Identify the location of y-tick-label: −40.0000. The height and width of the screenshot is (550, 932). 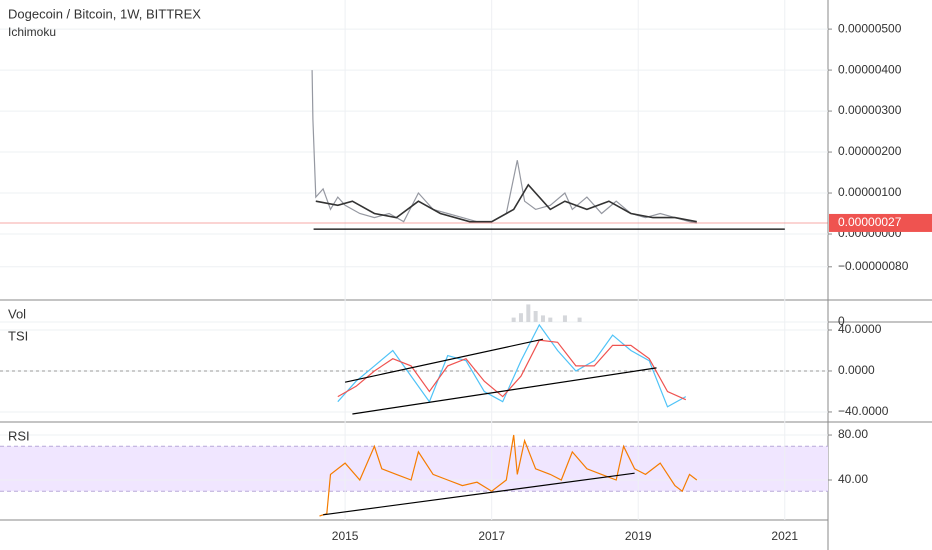
(863, 411).